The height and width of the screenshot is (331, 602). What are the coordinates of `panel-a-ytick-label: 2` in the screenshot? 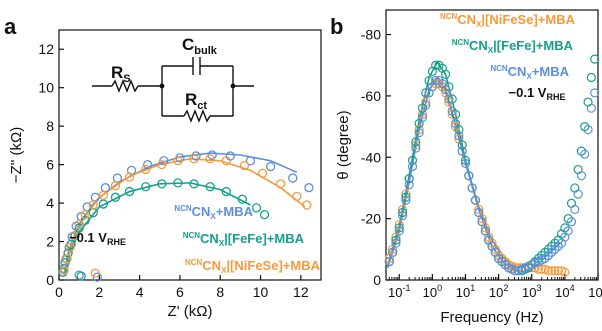 It's located at (50, 242).